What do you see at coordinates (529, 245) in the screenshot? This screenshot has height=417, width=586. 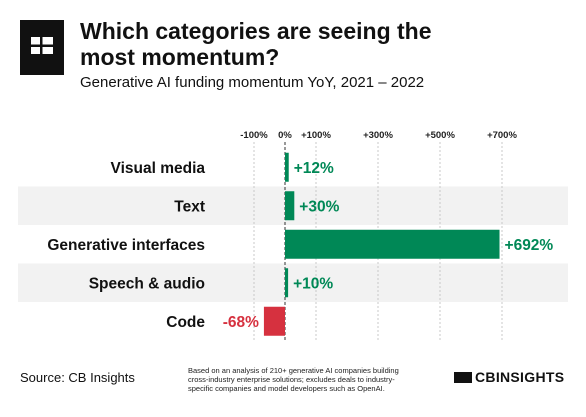 I see `value-label: +692%` at bounding box center [529, 245].